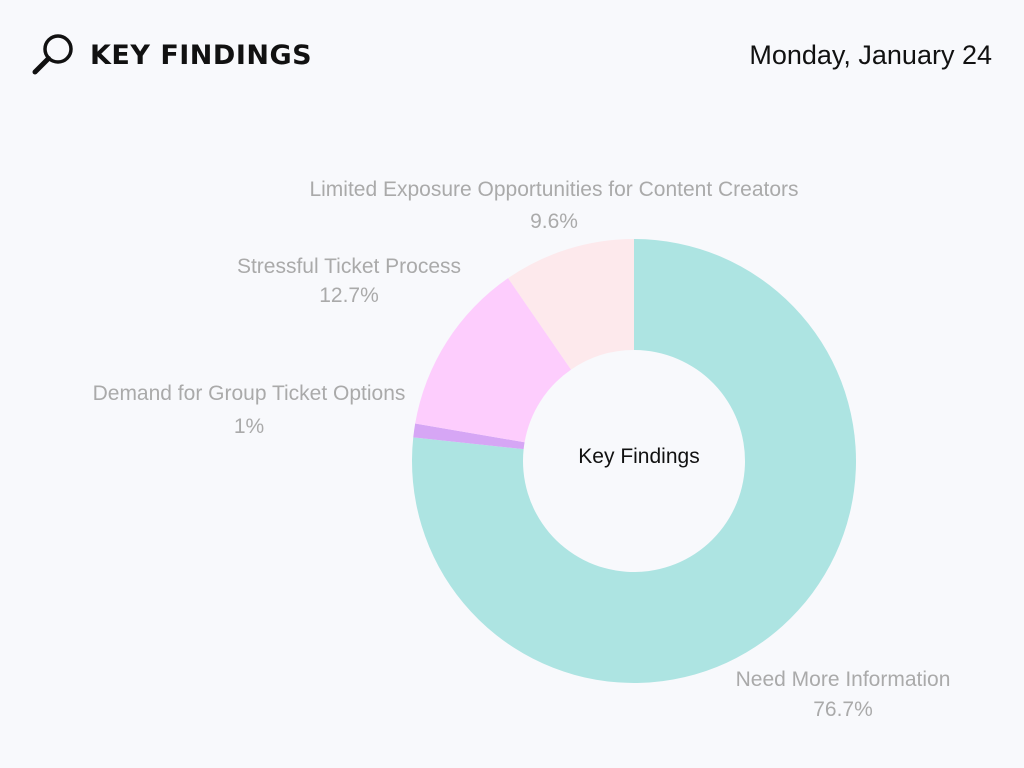 The image size is (1024, 768). What do you see at coordinates (201, 55) in the screenshot?
I see `page-title: KEY FINDINGS` at bounding box center [201, 55].